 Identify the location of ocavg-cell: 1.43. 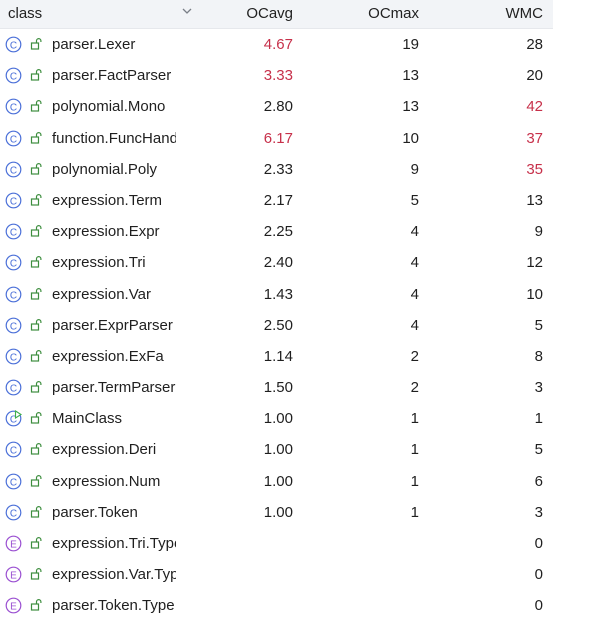
(278, 294).